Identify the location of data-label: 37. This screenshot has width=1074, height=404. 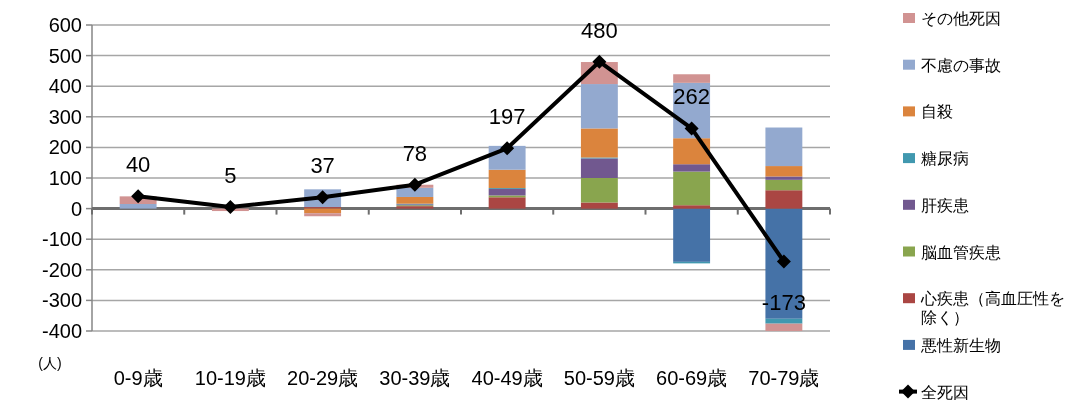
(322, 166).